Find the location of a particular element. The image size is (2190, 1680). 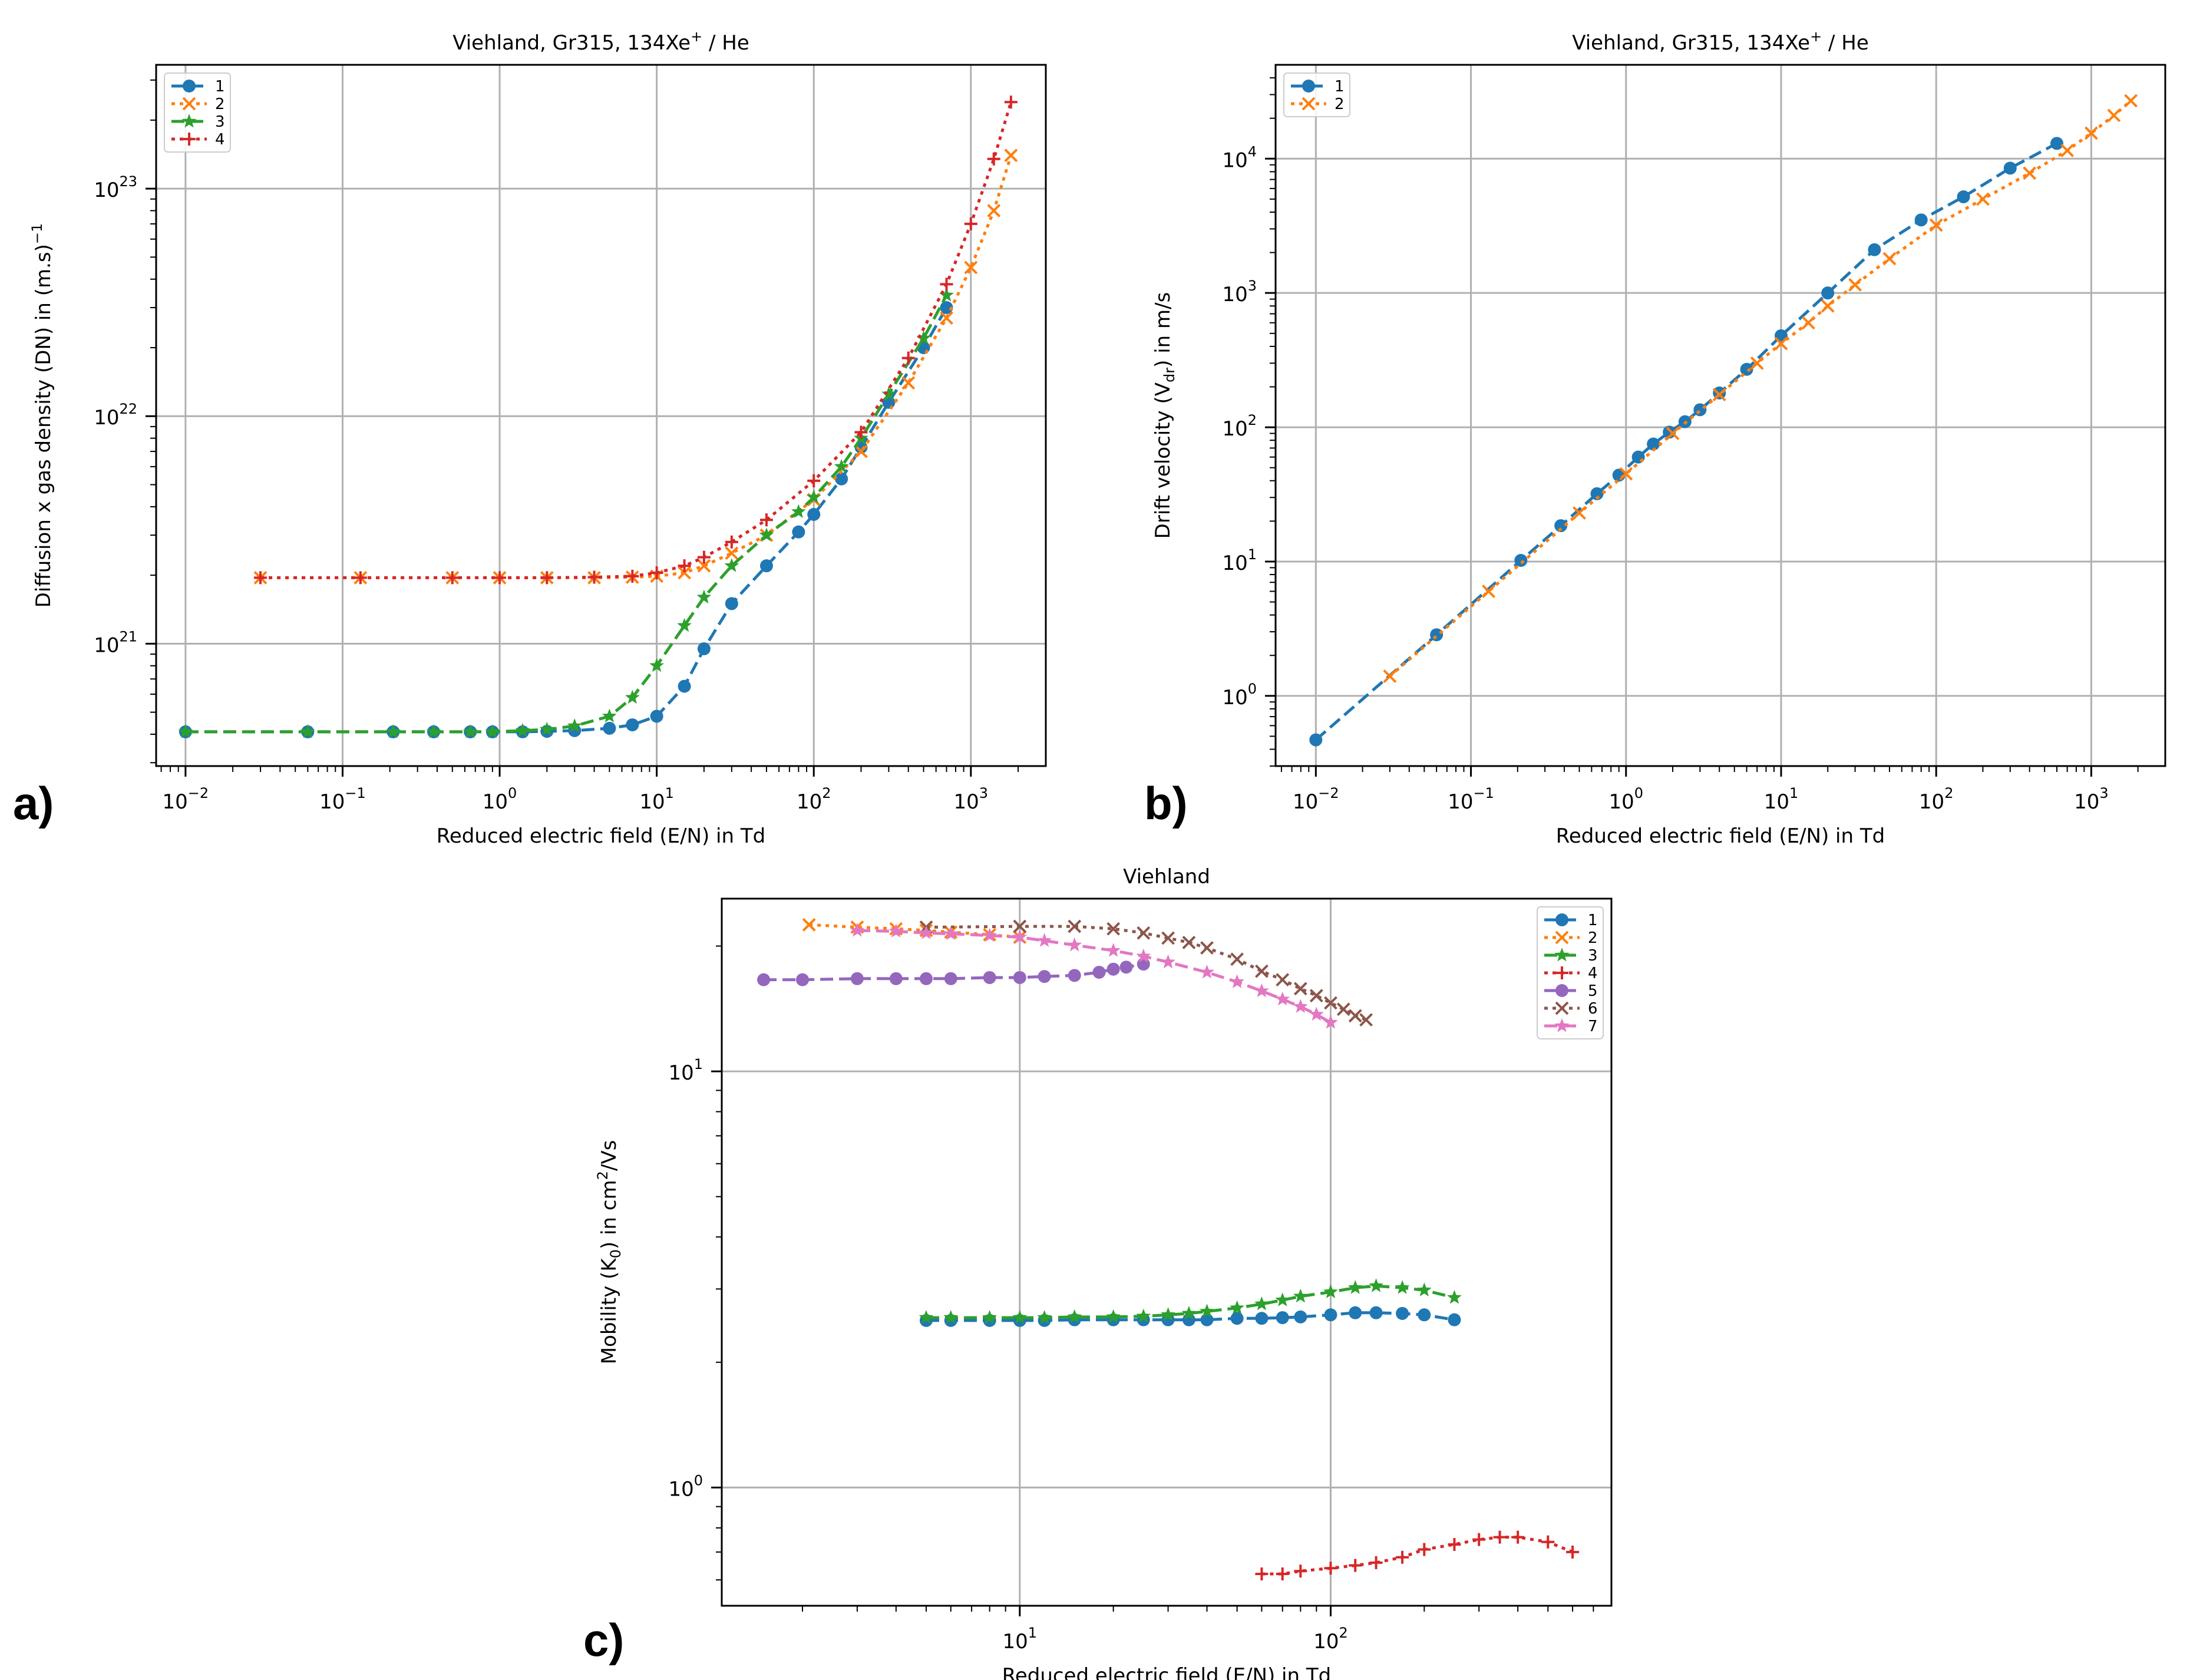

tick-exponent: −1 is located at coordinates (355, 793).